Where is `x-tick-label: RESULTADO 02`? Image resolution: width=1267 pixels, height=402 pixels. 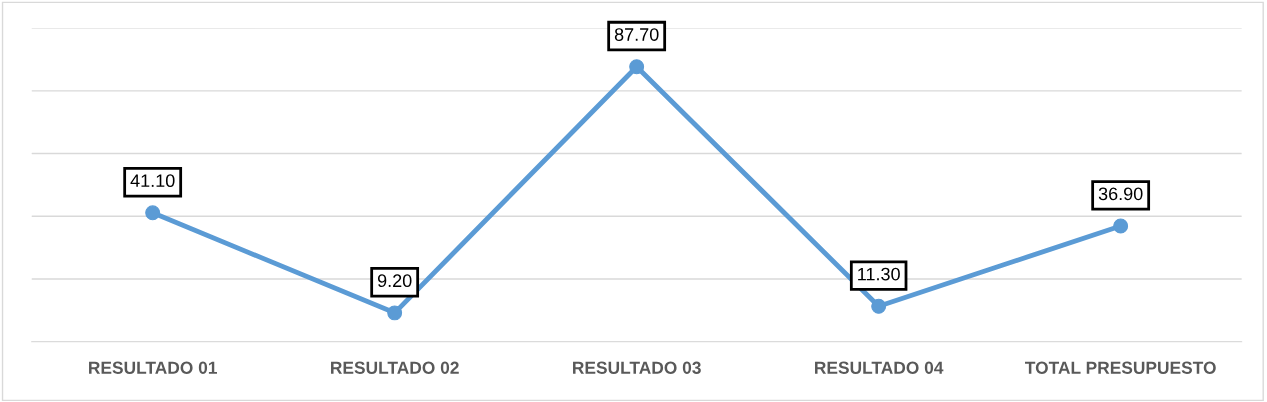
x-tick-label: RESULTADO 02 is located at coordinates (395, 367).